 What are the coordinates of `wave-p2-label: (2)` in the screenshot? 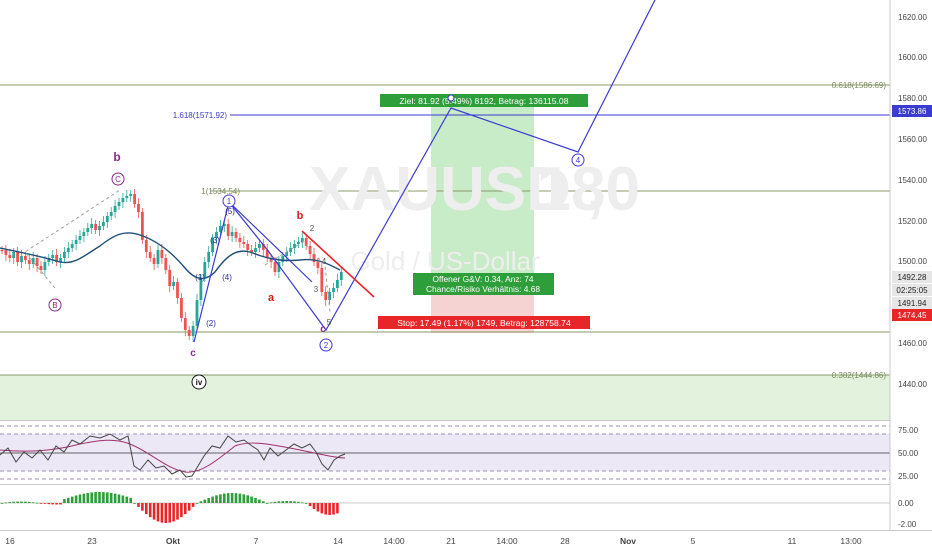 It's located at (211, 323).